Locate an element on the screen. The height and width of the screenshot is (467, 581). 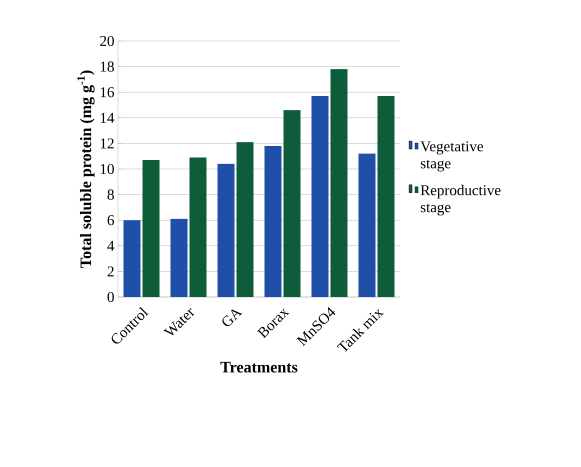
y-tick-label: 8 is located at coordinates (111, 195).